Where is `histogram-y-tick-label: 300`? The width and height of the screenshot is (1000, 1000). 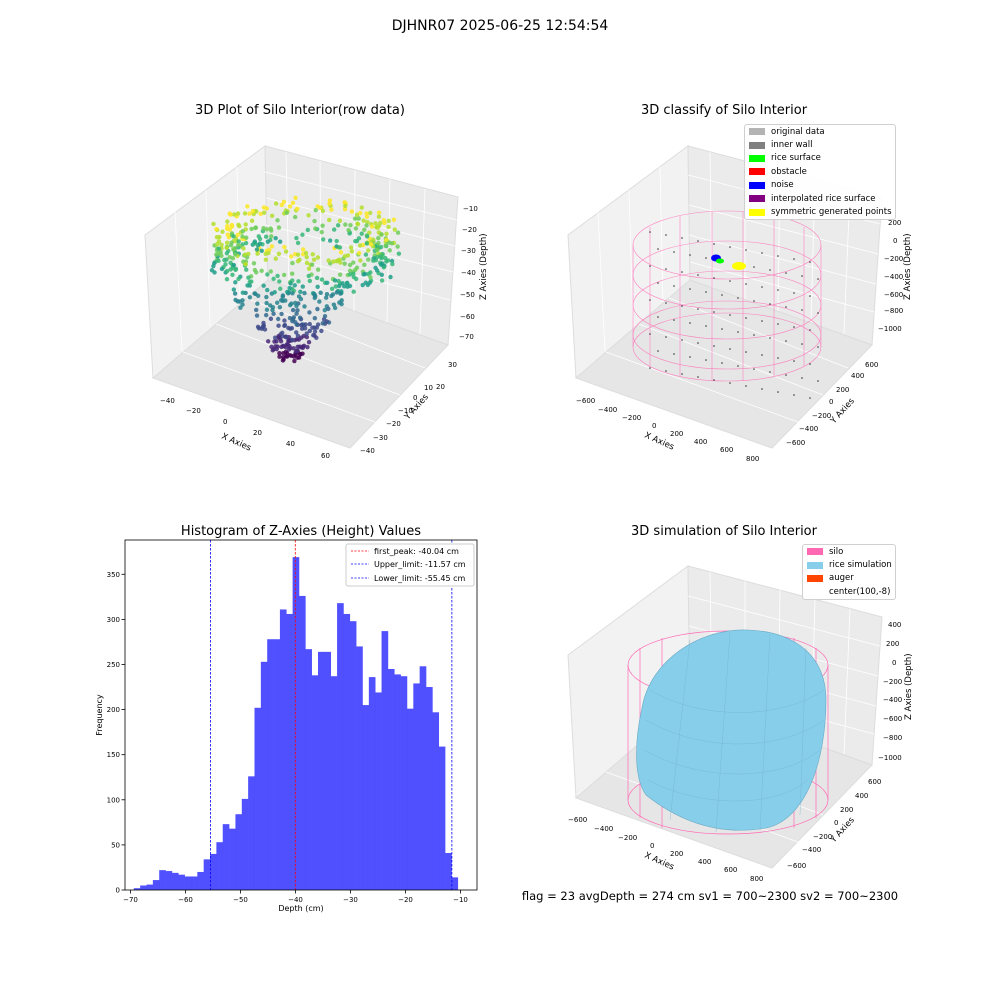
histogram-y-tick-label: 300 is located at coordinates (113, 620).